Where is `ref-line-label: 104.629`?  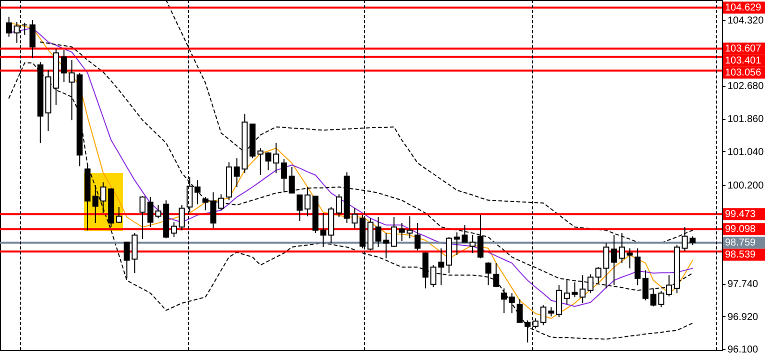 ref-line-label: 104.629 is located at coordinates (743, 8).